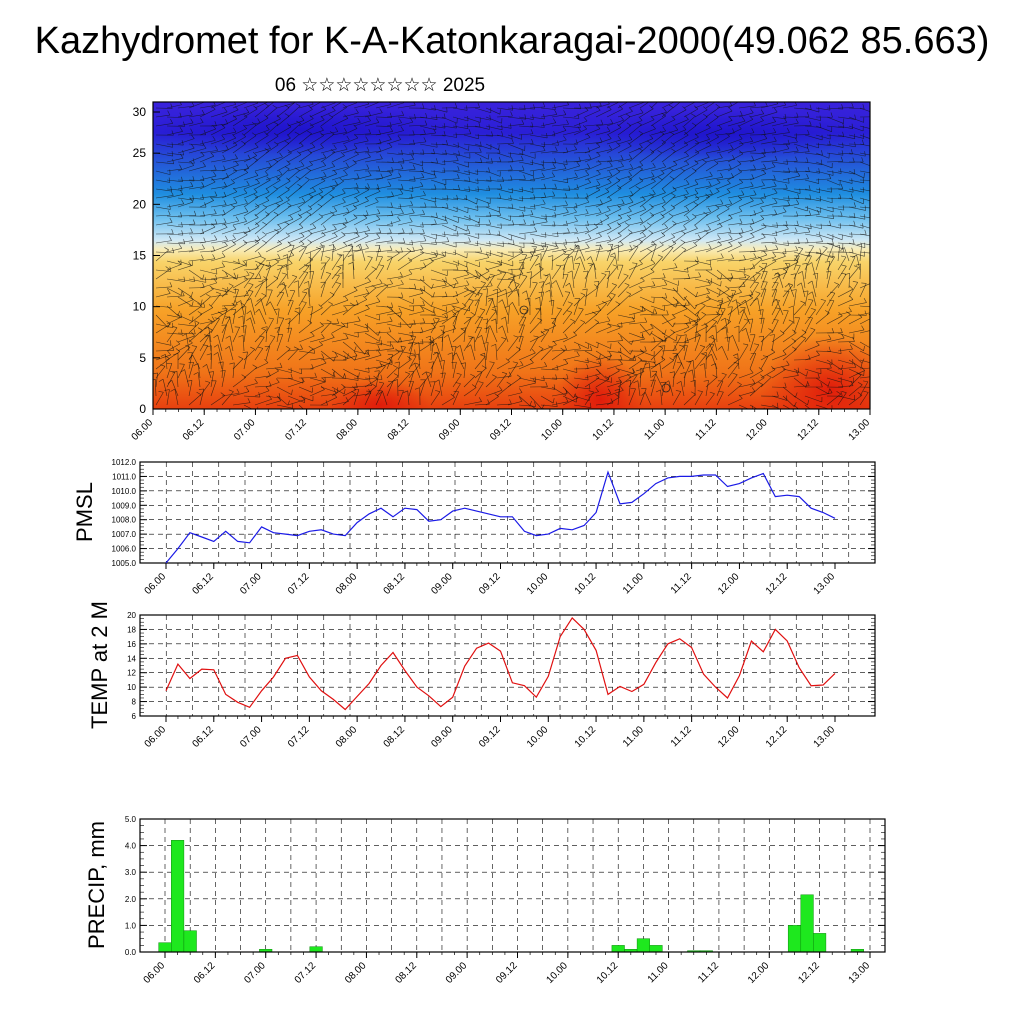 The height and width of the screenshot is (1024, 1024). What do you see at coordinates (131, 952) in the screenshot?
I see `precip-y-tick-label: 0.0` at bounding box center [131, 952].